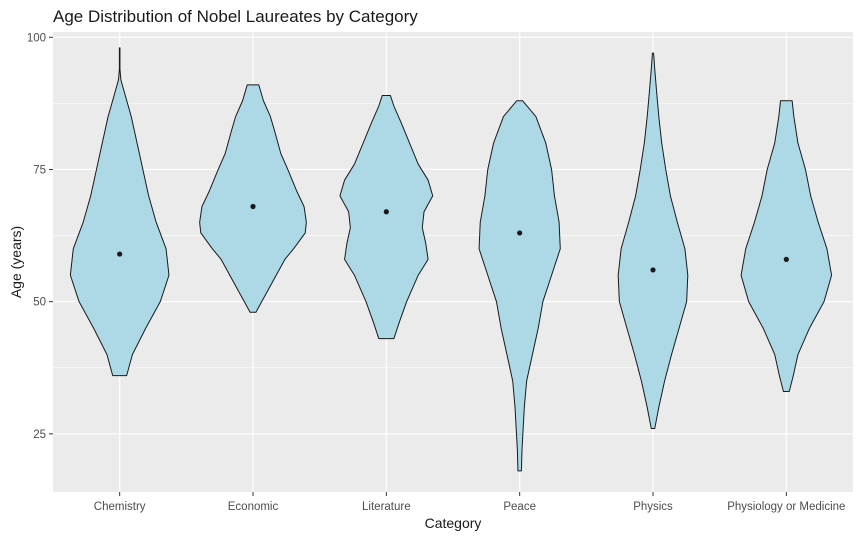  What do you see at coordinates (120, 507) in the screenshot?
I see `x-tick-label: Chemistry` at bounding box center [120, 507].